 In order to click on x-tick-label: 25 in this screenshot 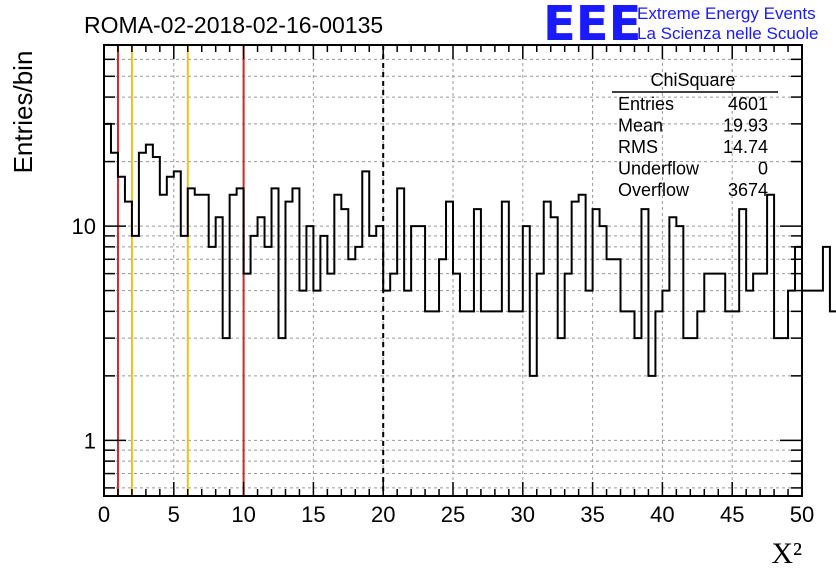, I will do `click(453, 514)`.